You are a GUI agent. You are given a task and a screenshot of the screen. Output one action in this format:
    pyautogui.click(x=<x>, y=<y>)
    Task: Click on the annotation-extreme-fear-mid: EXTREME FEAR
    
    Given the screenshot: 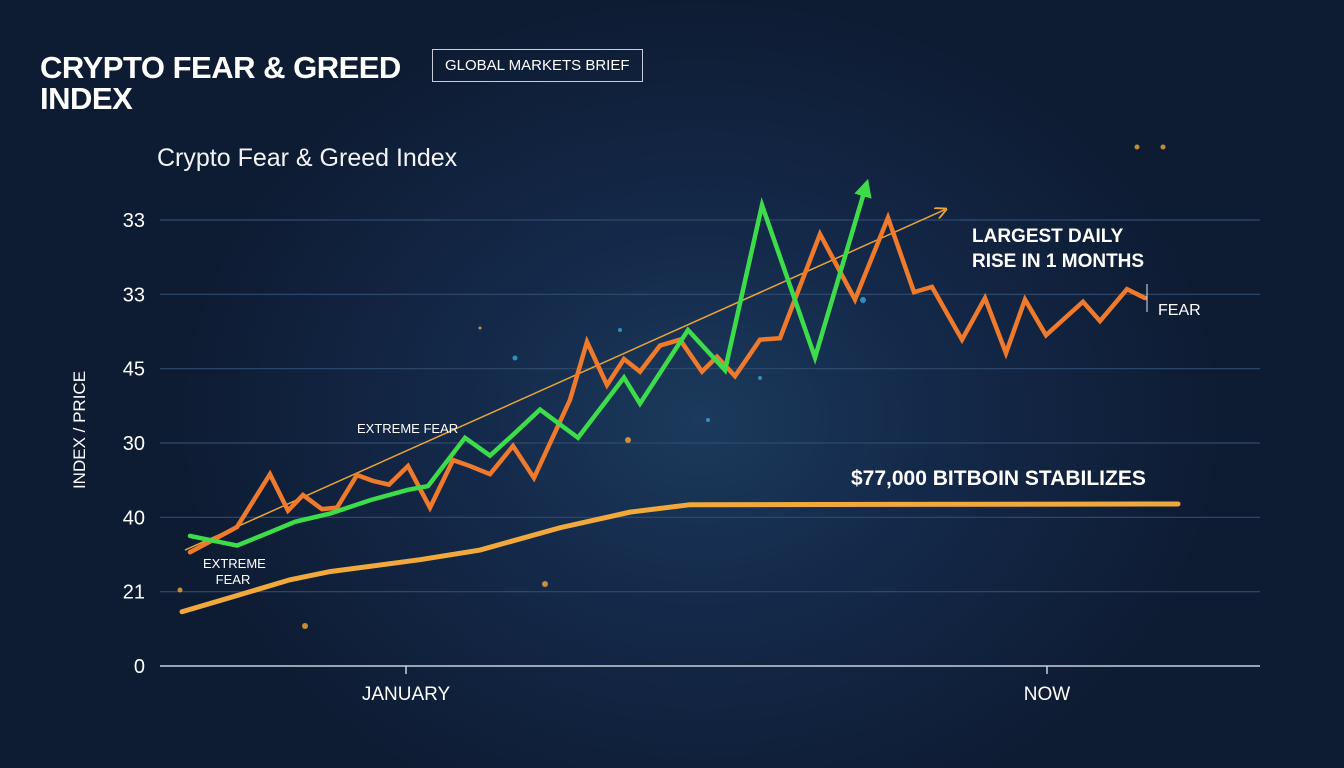 What is the action you would take?
    pyautogui.click(x=408, y=428)
    